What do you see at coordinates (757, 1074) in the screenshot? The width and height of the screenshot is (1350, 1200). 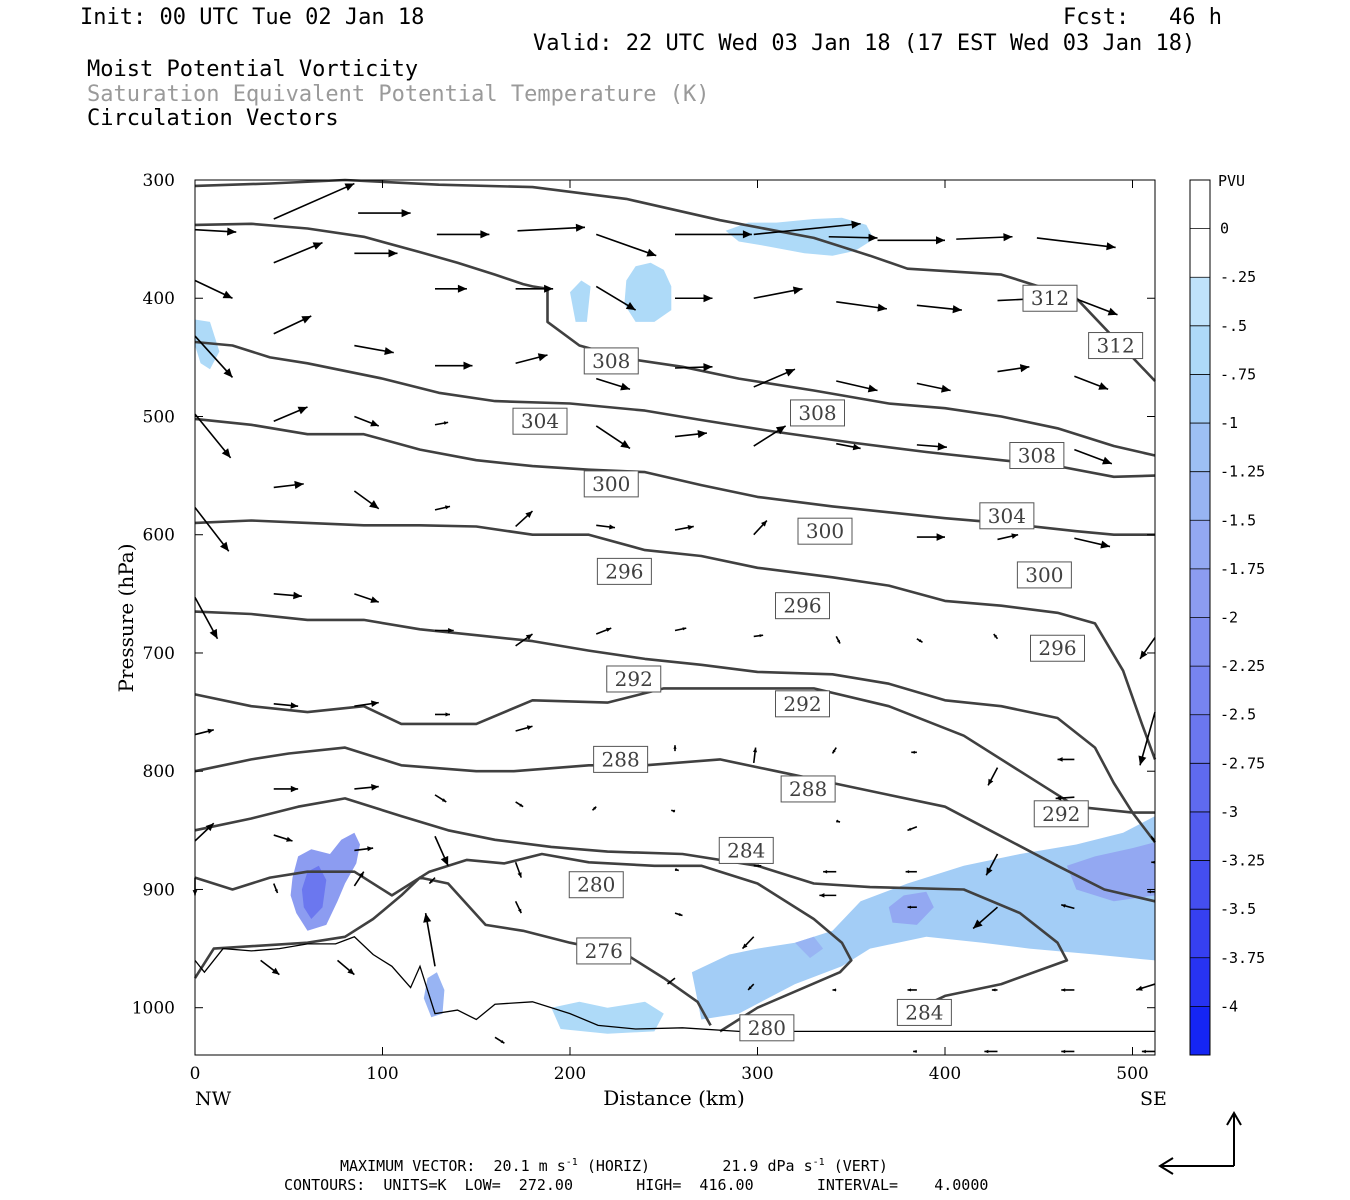 I see `x-tick-label-300: 300` at bounding box center [757, 1074].